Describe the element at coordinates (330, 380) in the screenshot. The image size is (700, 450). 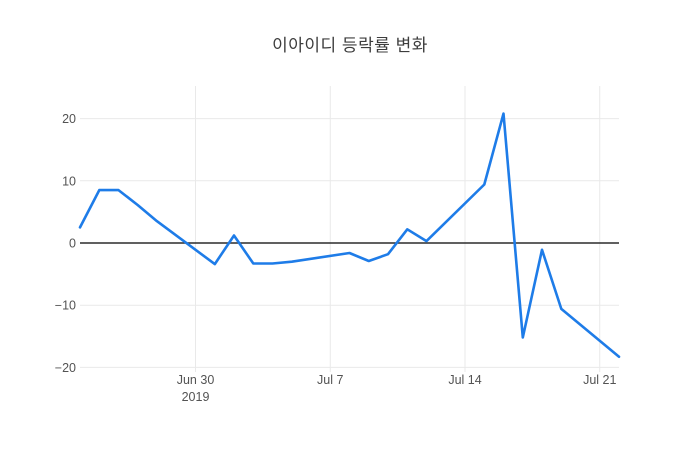
I see `x-tick-label: Jul 7` at that location.